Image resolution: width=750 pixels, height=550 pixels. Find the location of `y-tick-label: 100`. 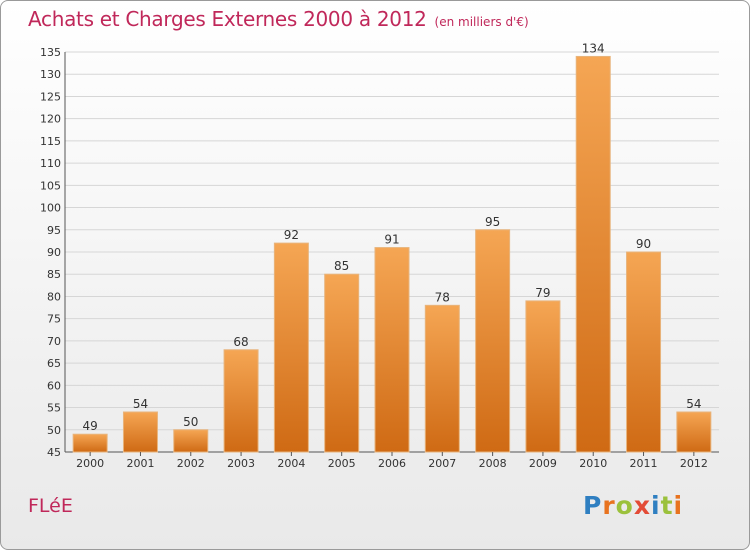

y-tick-label: 100 is located at coordinates (50, 208).